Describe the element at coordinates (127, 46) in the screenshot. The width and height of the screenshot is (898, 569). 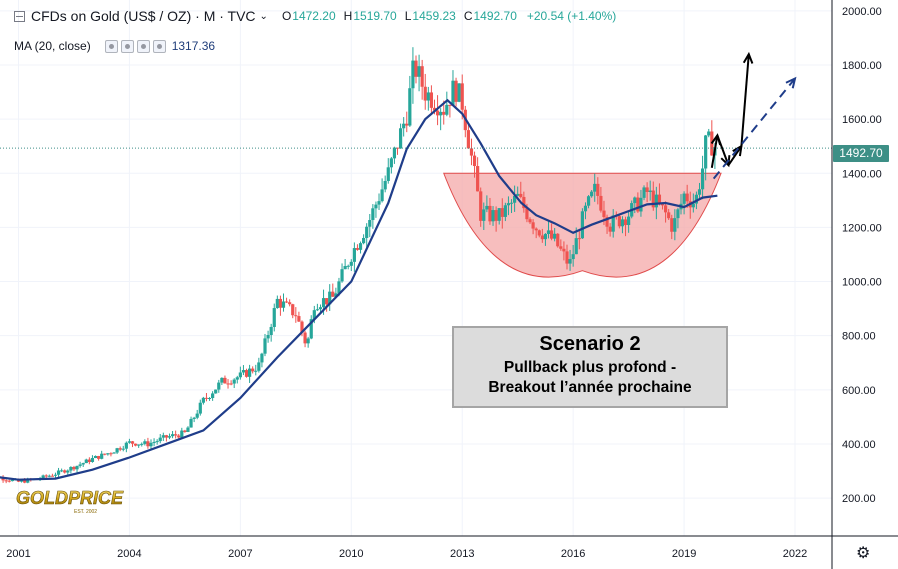
I see `settings-icon` at that location.